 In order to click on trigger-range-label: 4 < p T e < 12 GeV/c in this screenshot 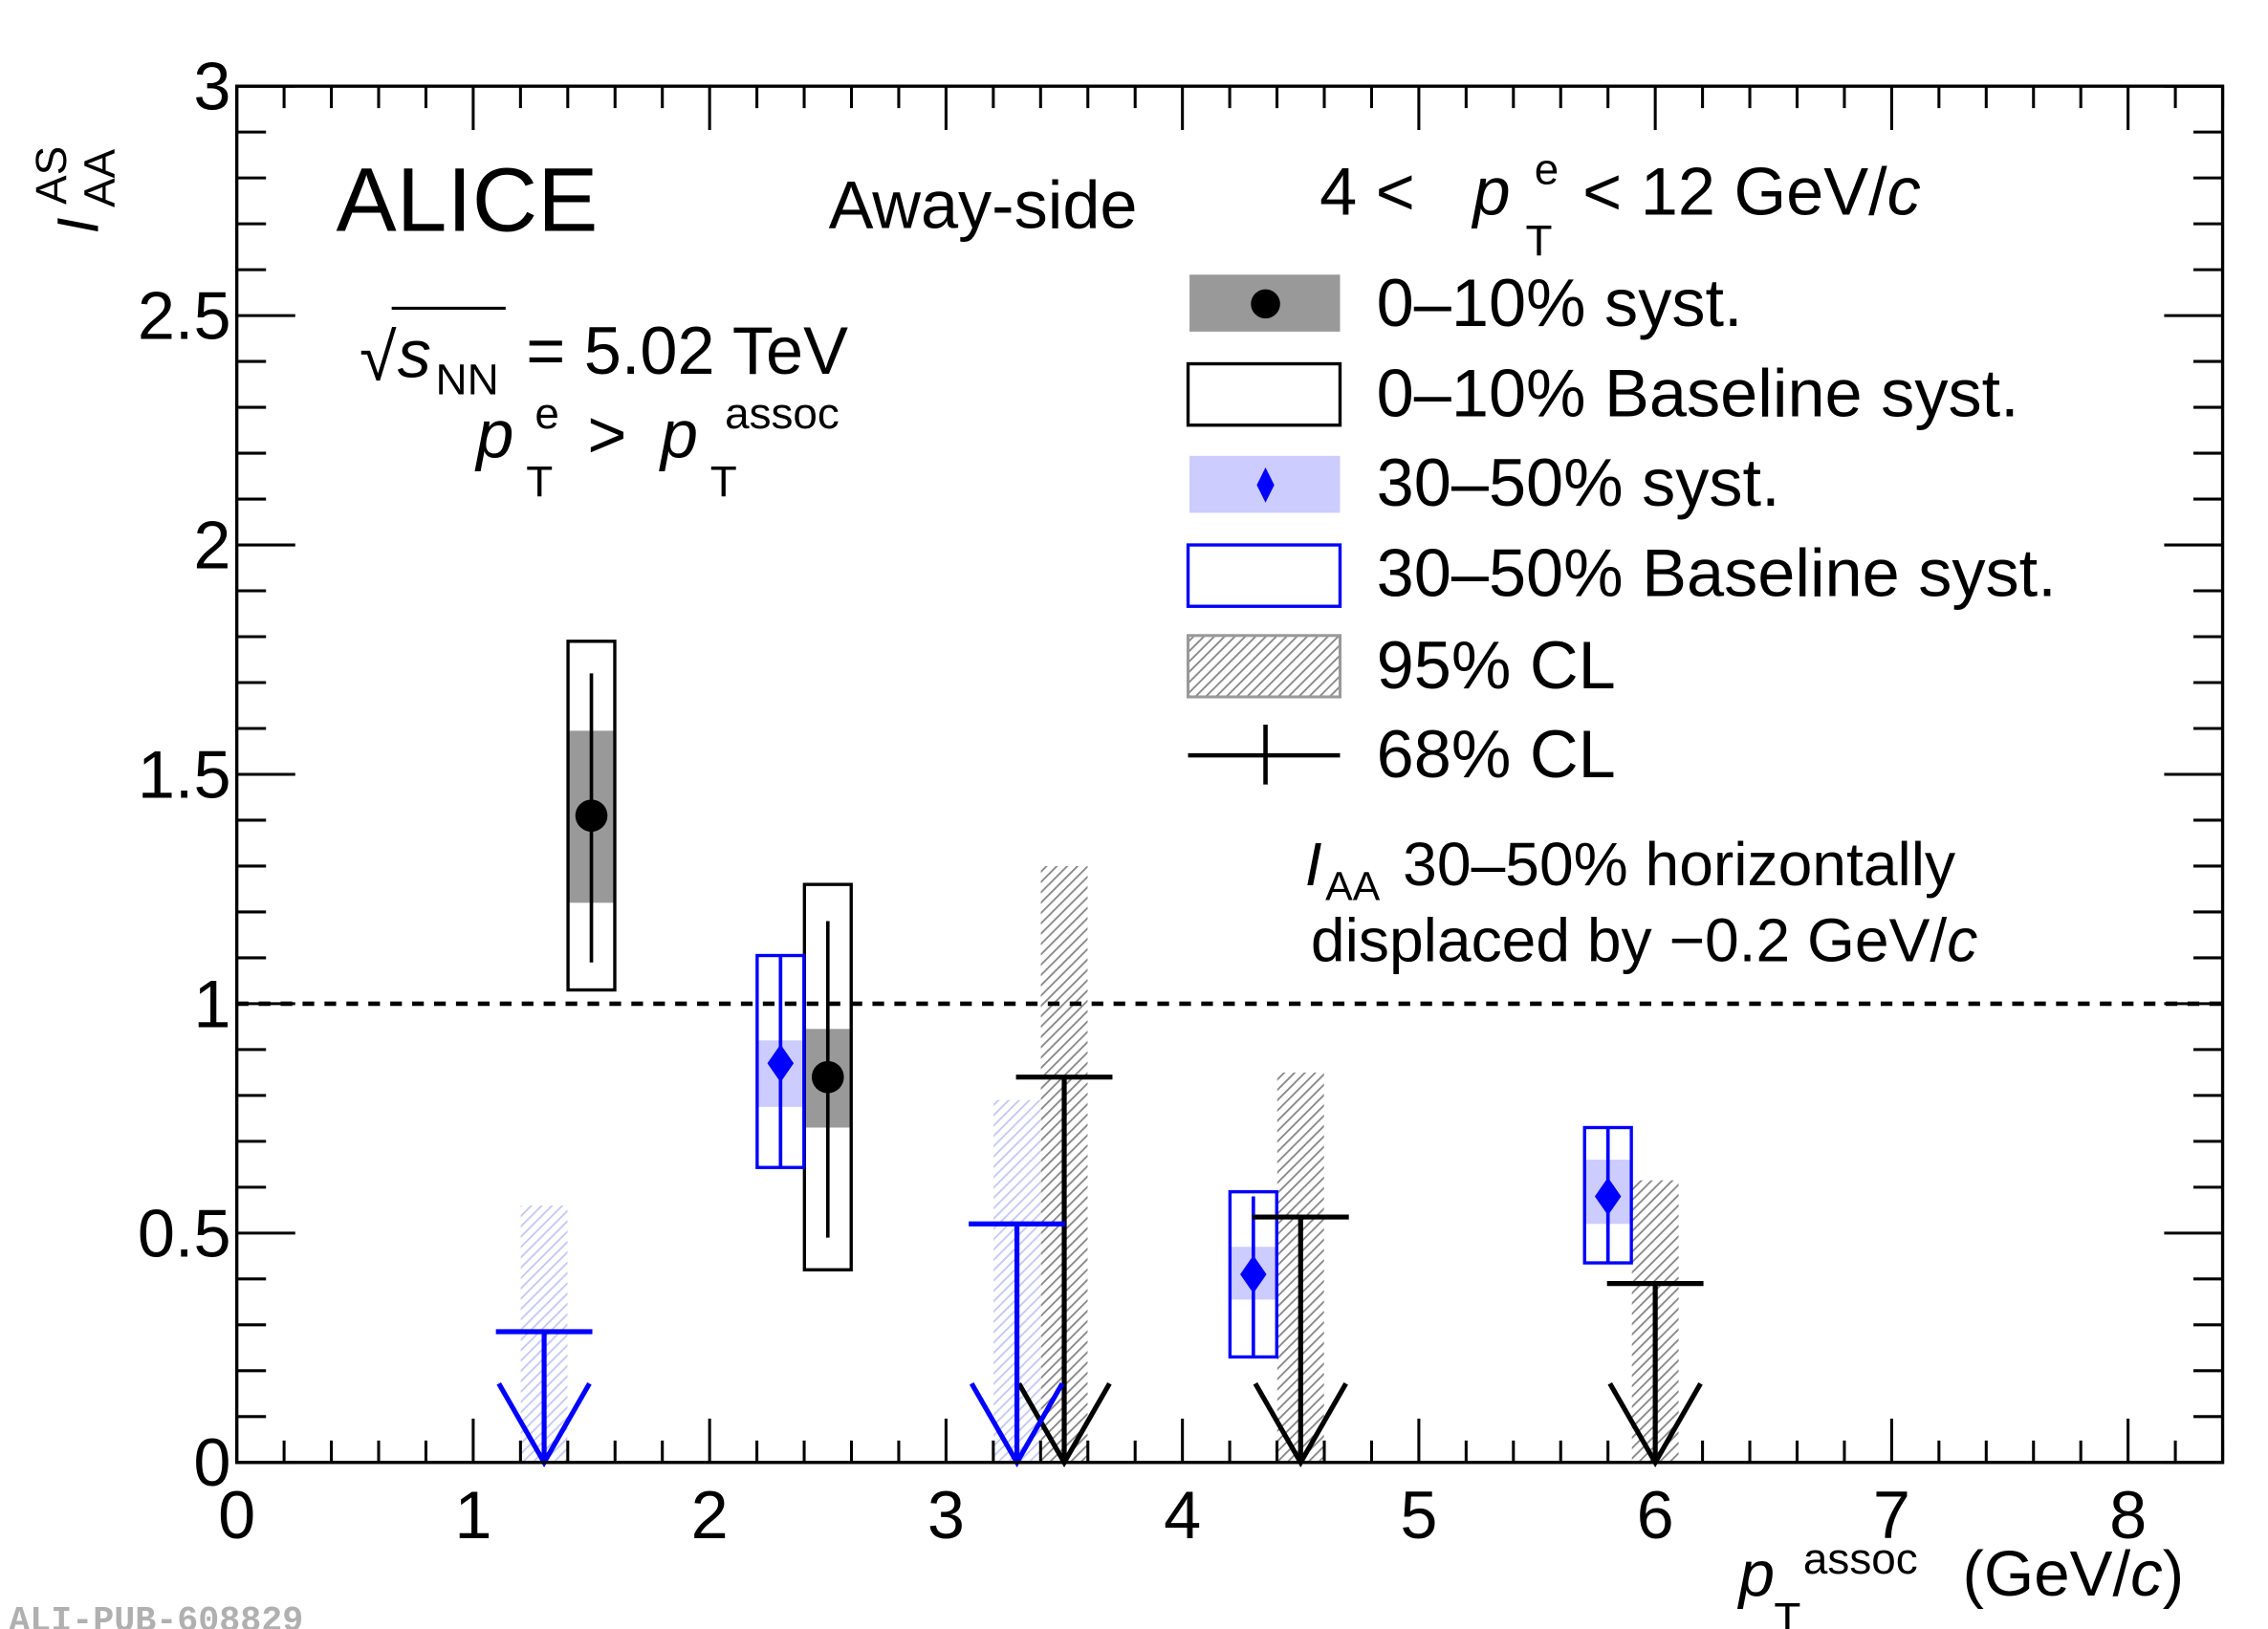, I will do `click(1620, 205)`.